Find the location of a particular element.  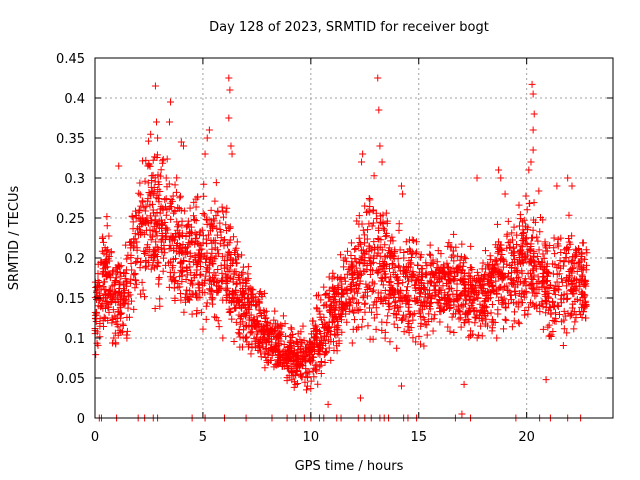

y-axis-title: SRMTID / TECUs is located at coordinates (14, 238).